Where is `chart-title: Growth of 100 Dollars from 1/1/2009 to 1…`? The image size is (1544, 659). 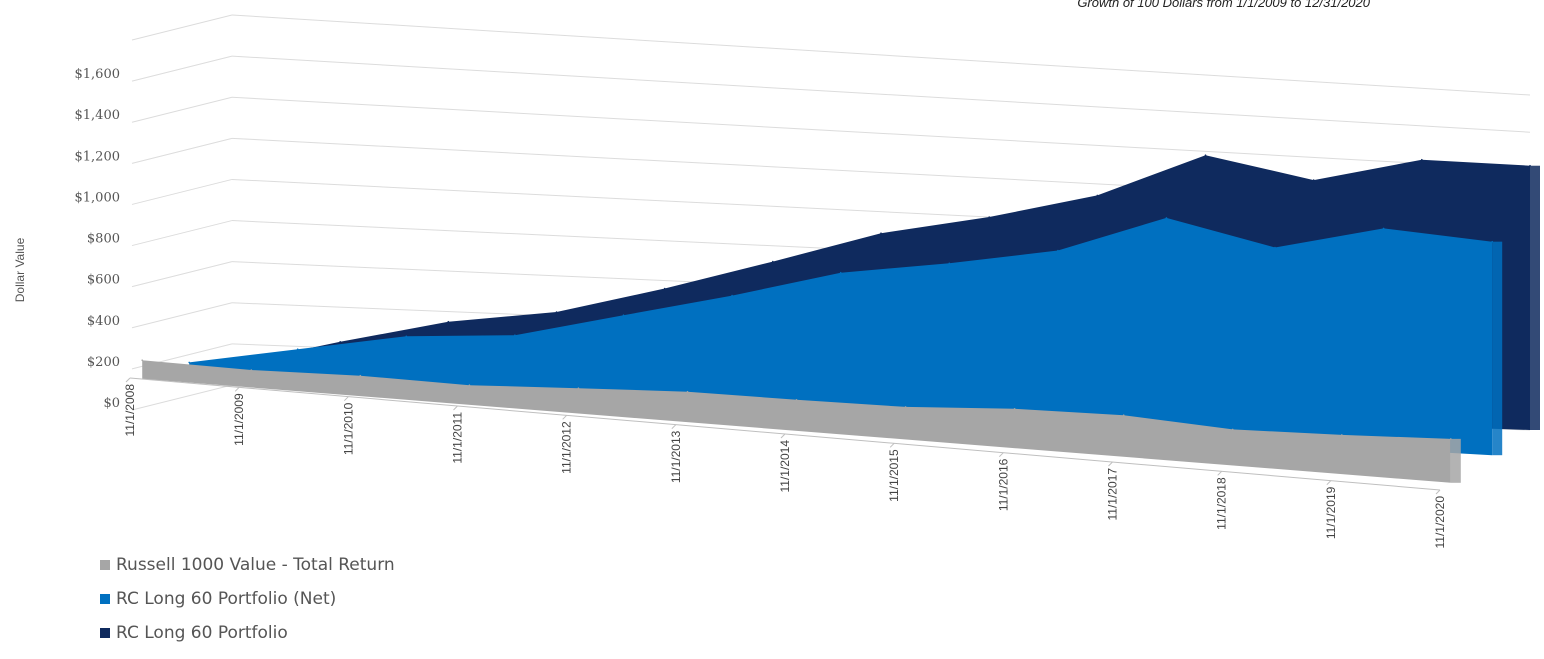 chart-title: Growth of 100 Dollars from 1/1/2009 to 1… is located at coordinates (1223, 5).